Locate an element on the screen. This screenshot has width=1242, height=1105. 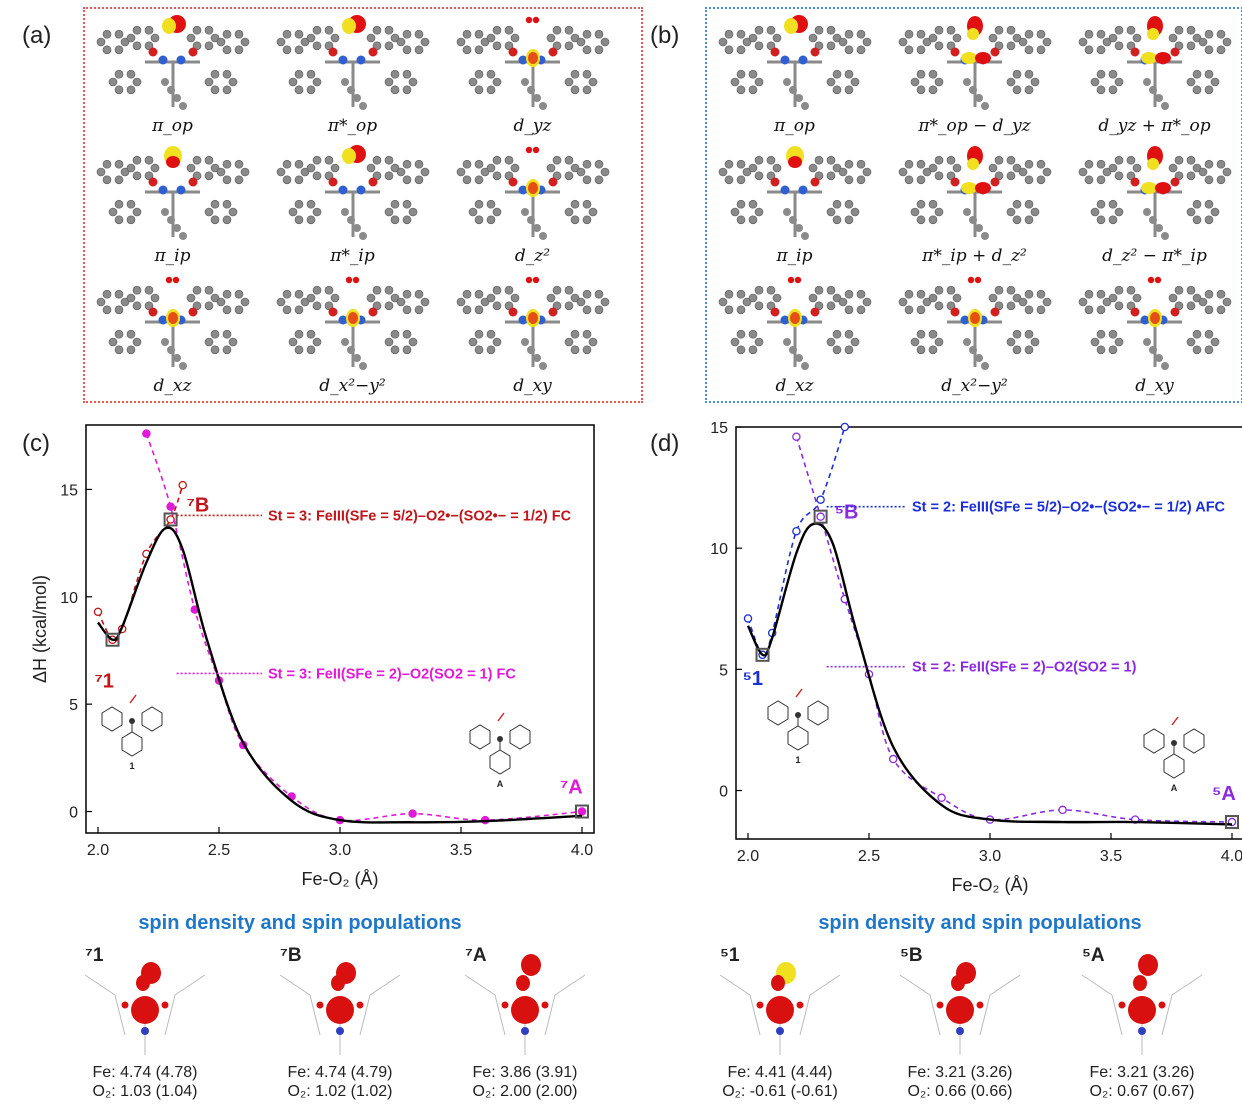
orbital-cell: d_x²−y² is located at coordinates (974, 334).